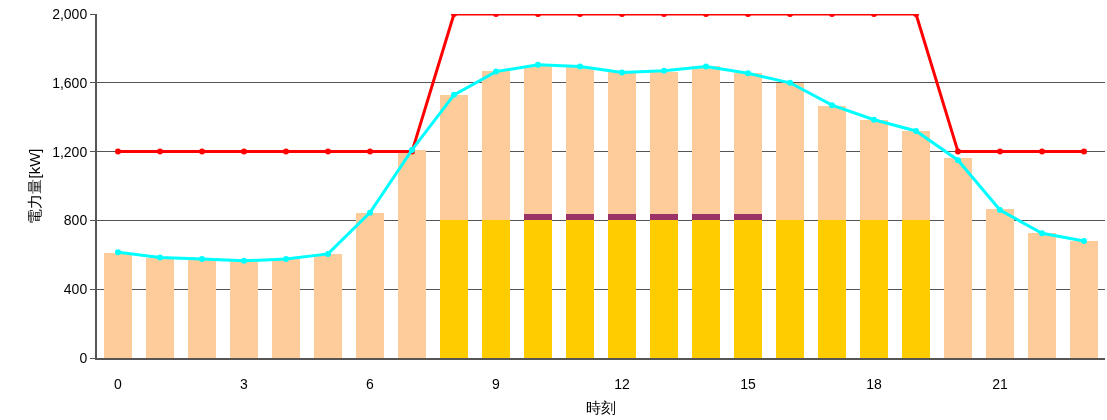 The height and width of the screenshot is (420, 1107). What do you see at coordinates (118, 383) in the screenshot?
I see `x-tick-label: 0` at bounding box center [118, 383].